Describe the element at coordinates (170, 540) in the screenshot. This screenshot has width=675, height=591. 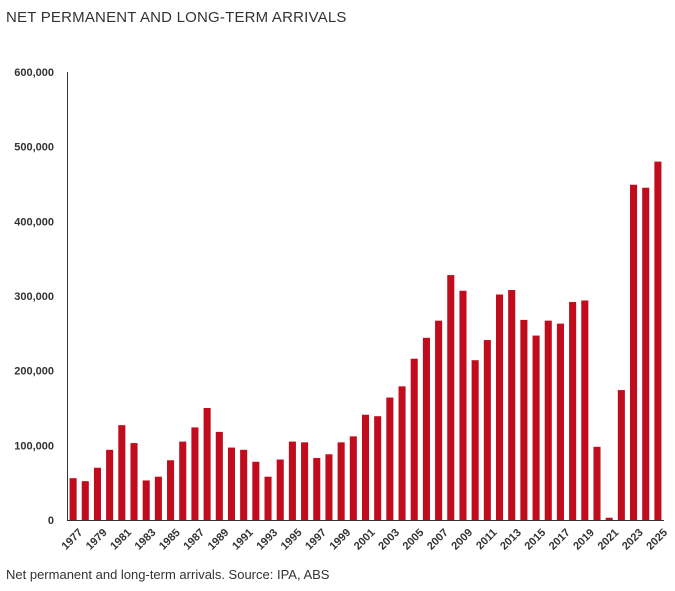
I see `x-tick-label: 1985` at that location.